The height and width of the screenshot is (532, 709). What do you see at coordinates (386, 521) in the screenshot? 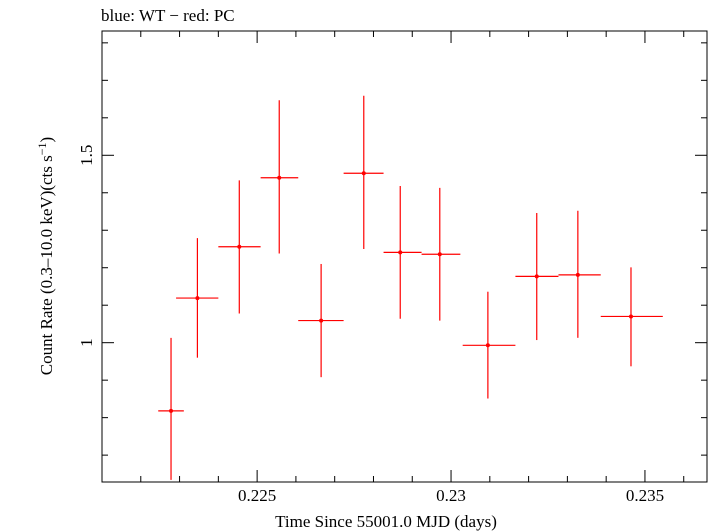
I see `x-axis-label: Time Since 55001.0 MJD (days)` at bounding box center [386, 521].